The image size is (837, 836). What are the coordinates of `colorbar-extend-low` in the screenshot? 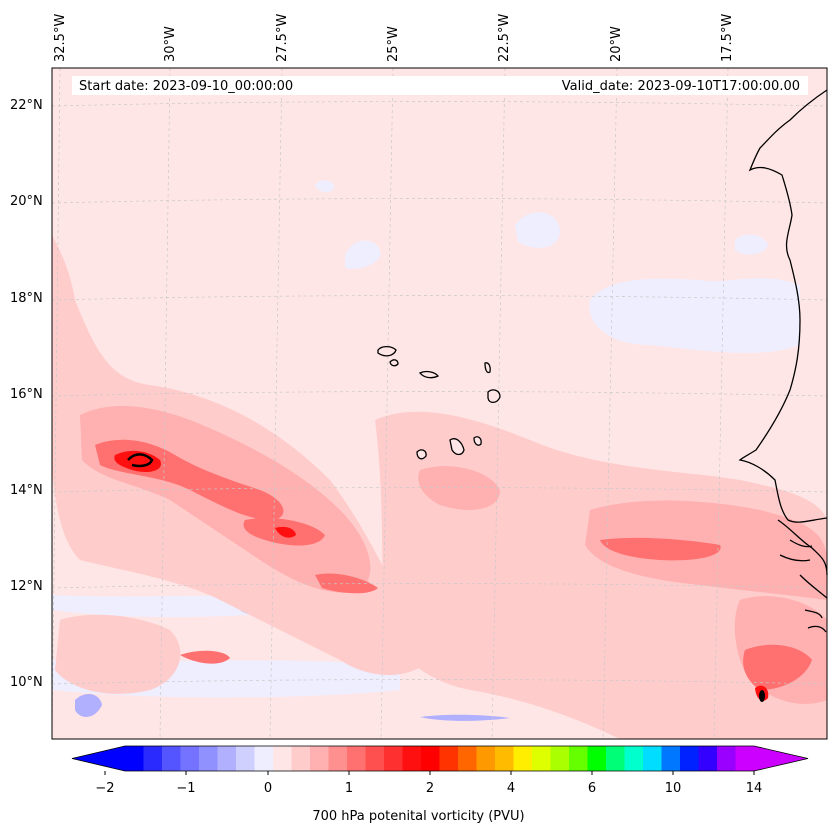 It's located at (98, 758).